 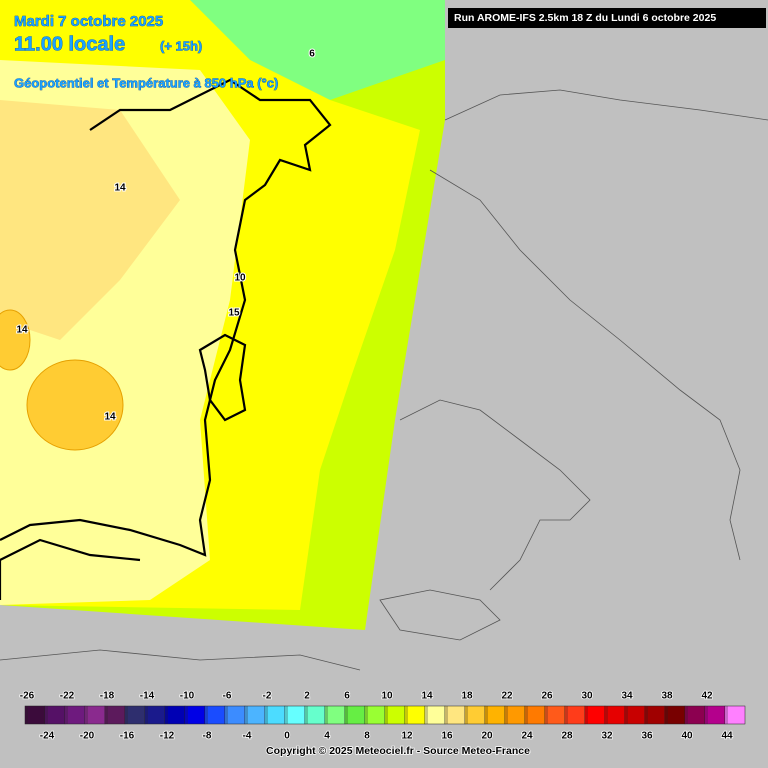 What do you see at coordinates (667, 696) in the screenshot?
I see `legend-tick-label: 38` at bounding box center [667, 696].